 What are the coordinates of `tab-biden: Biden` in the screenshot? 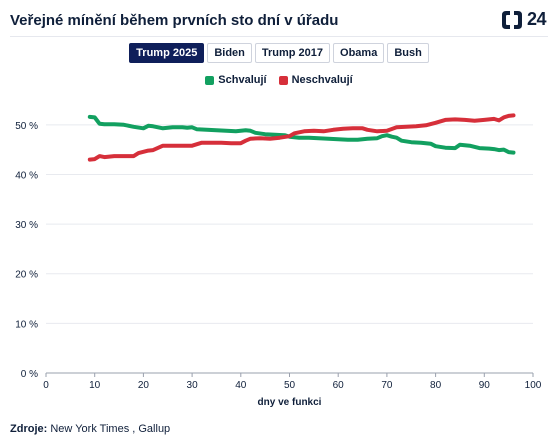 It's located at (229, 53).